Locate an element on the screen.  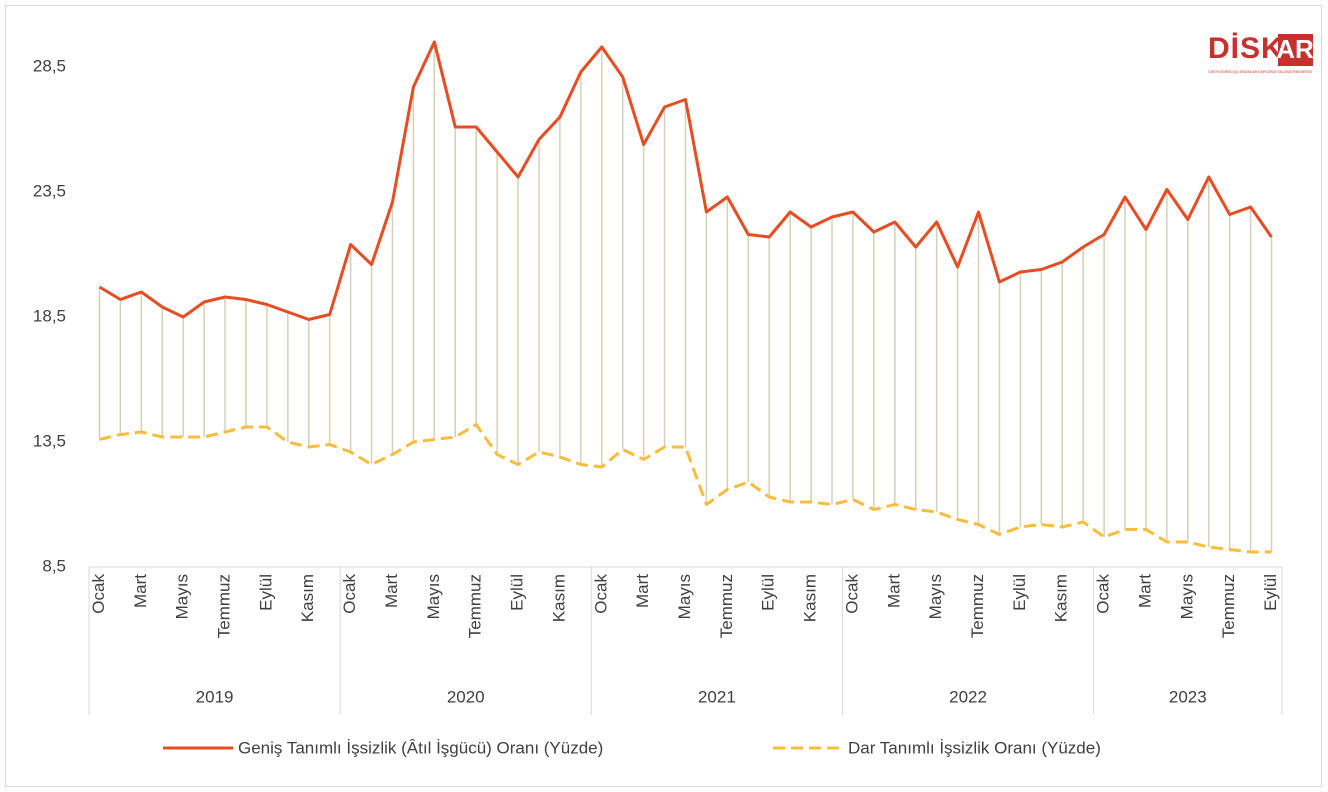
y-tick-label: 13,5 is located at coordinates (49, 440).